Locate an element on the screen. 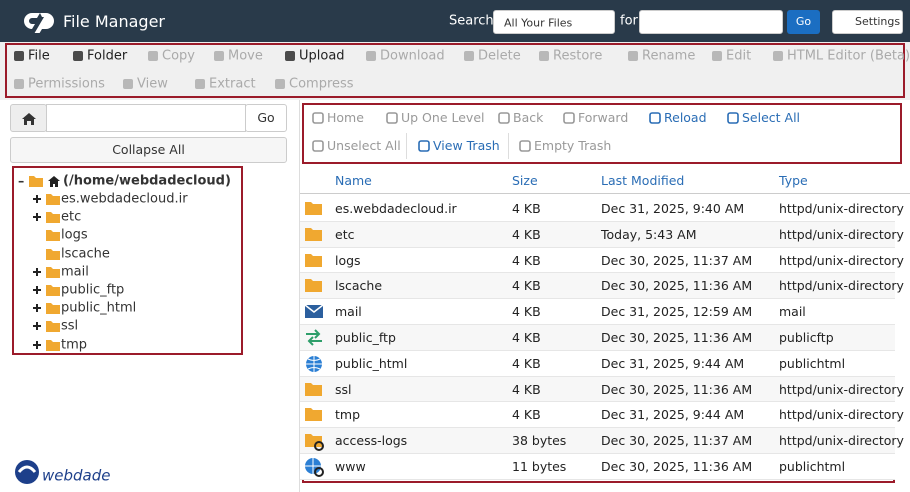 The image size is (910, 492). tree-item: tmp is located at coordinates (74, 345).